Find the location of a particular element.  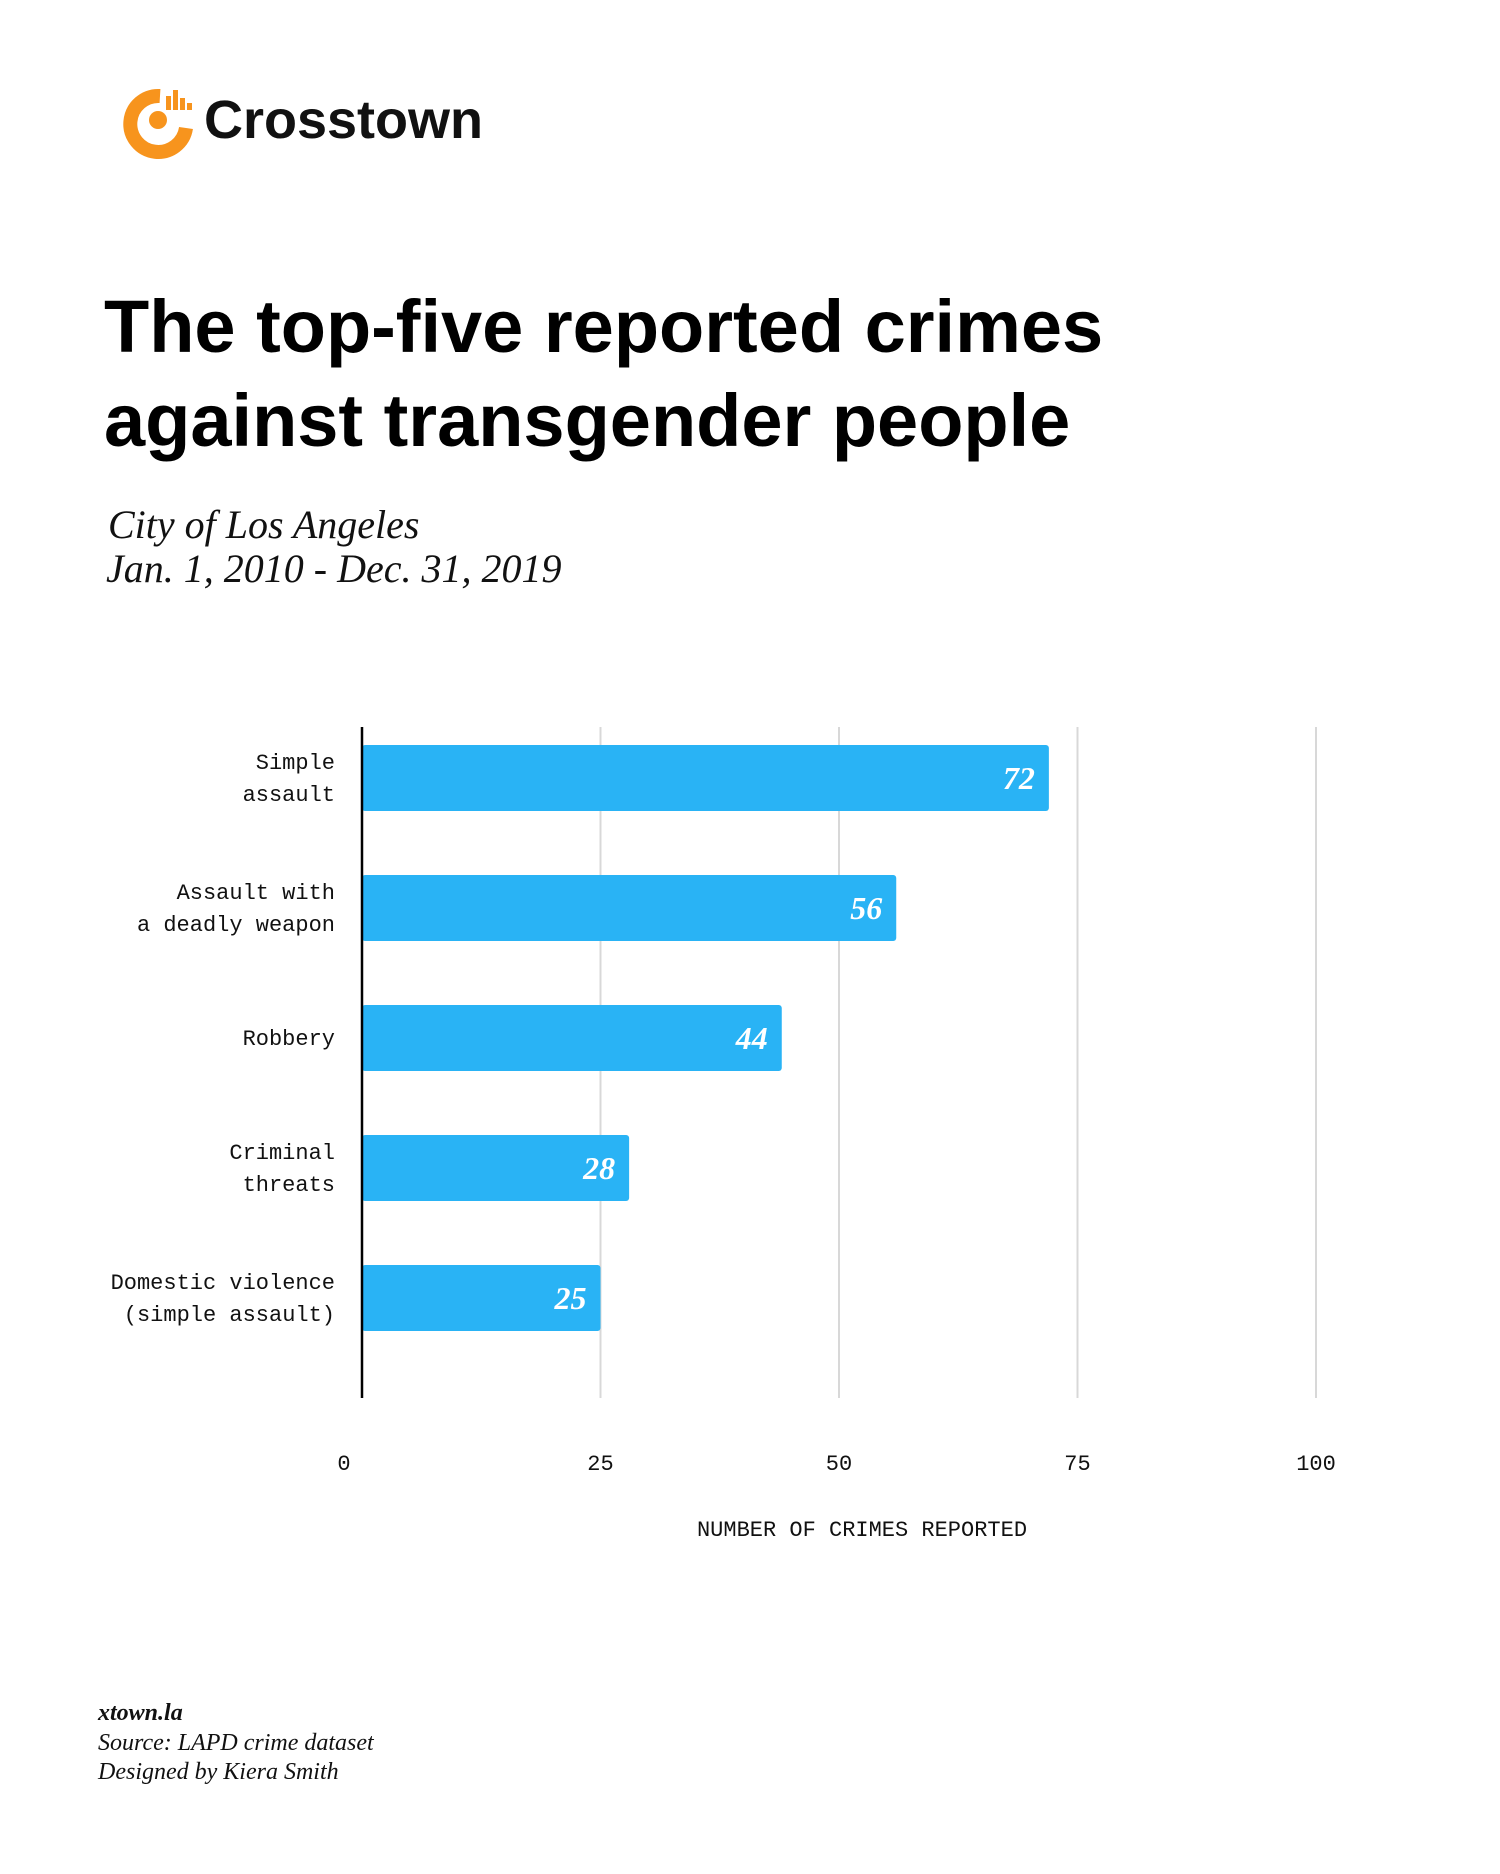

y-tick-label: (simple assault) is located at coordinates (229, 1315).